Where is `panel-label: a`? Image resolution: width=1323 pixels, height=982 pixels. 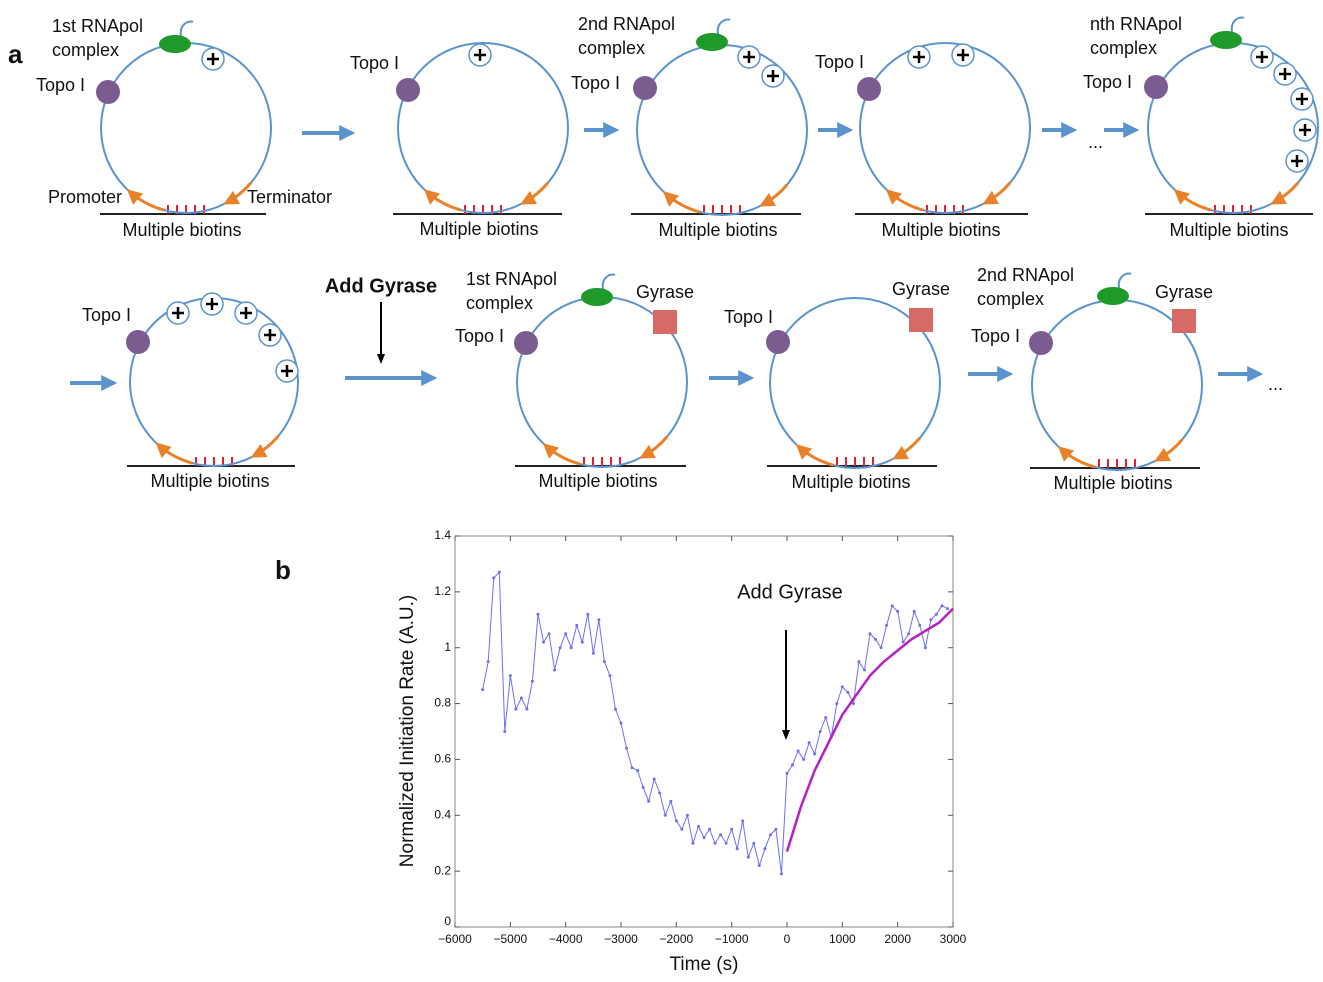 panel-label: a is located at coordinates (15, 54).